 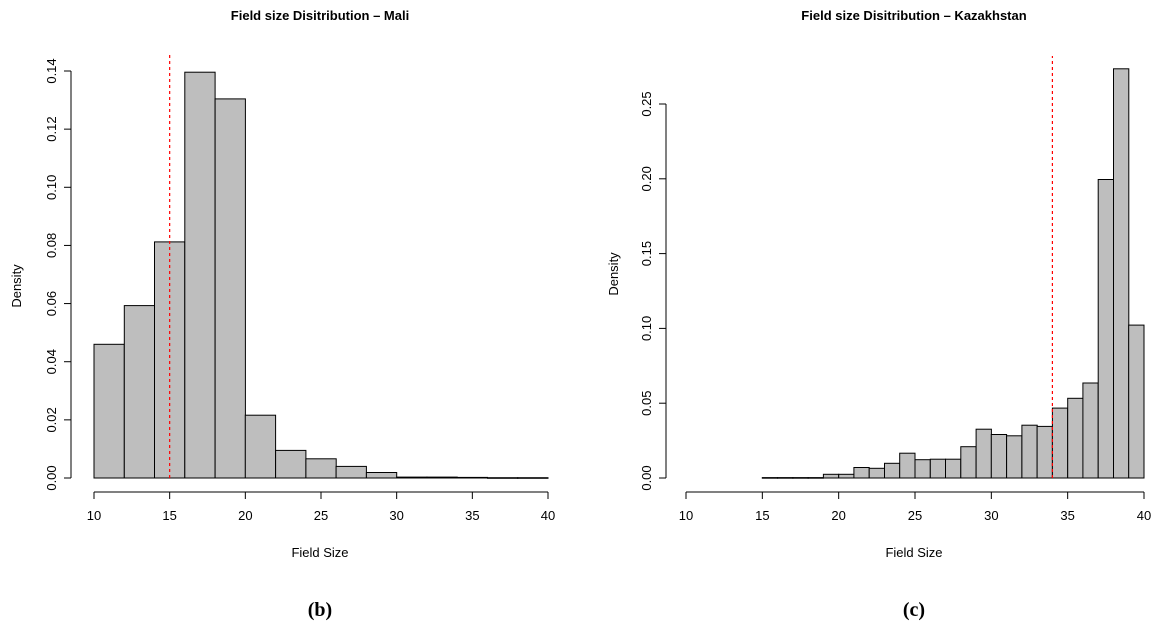 What do you see at coordinates (914, 610) in the screenshot?
I see `panel-caption: (c)` at bounding box center [914, 610].